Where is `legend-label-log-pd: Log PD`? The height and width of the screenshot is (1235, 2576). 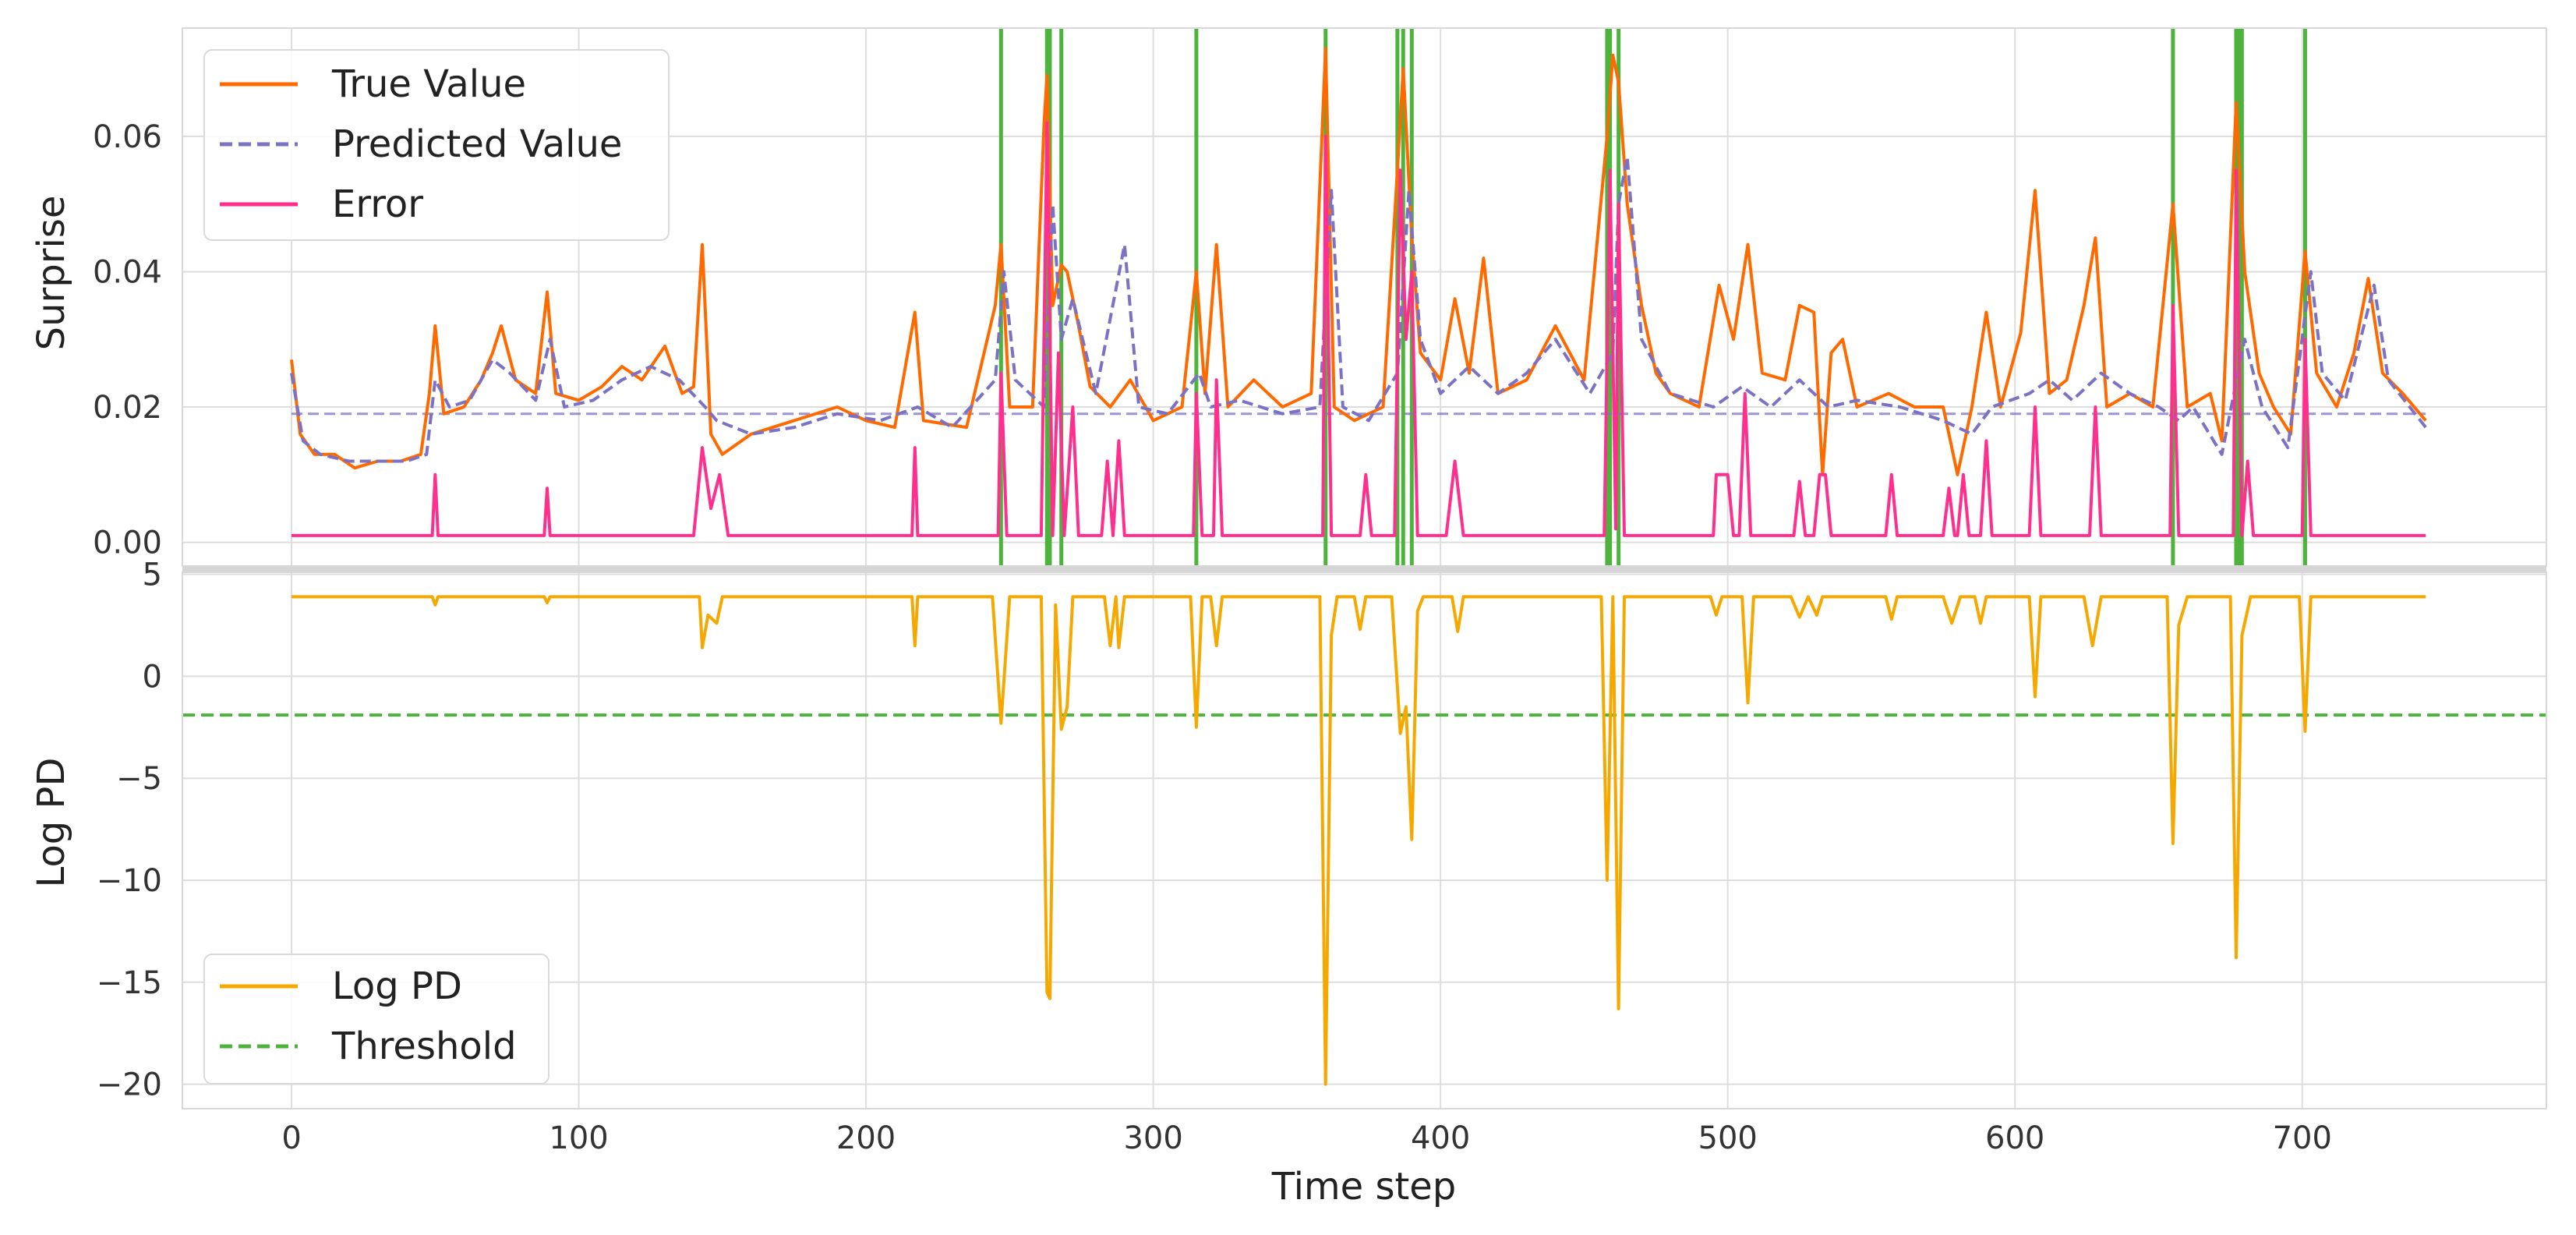
legend-label-log-pd: Log PD is located at coordinates (397, 986).